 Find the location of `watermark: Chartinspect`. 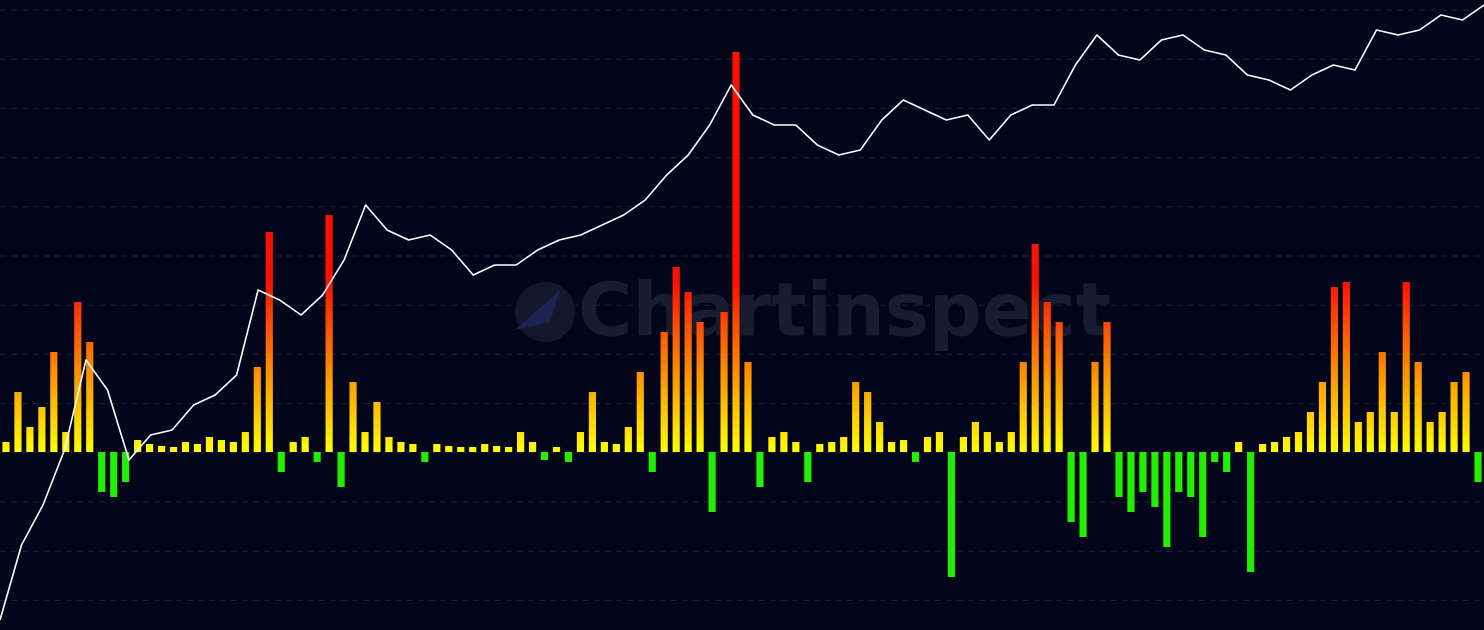

watermark: Chartinspect is located at coordinates (813, 311).